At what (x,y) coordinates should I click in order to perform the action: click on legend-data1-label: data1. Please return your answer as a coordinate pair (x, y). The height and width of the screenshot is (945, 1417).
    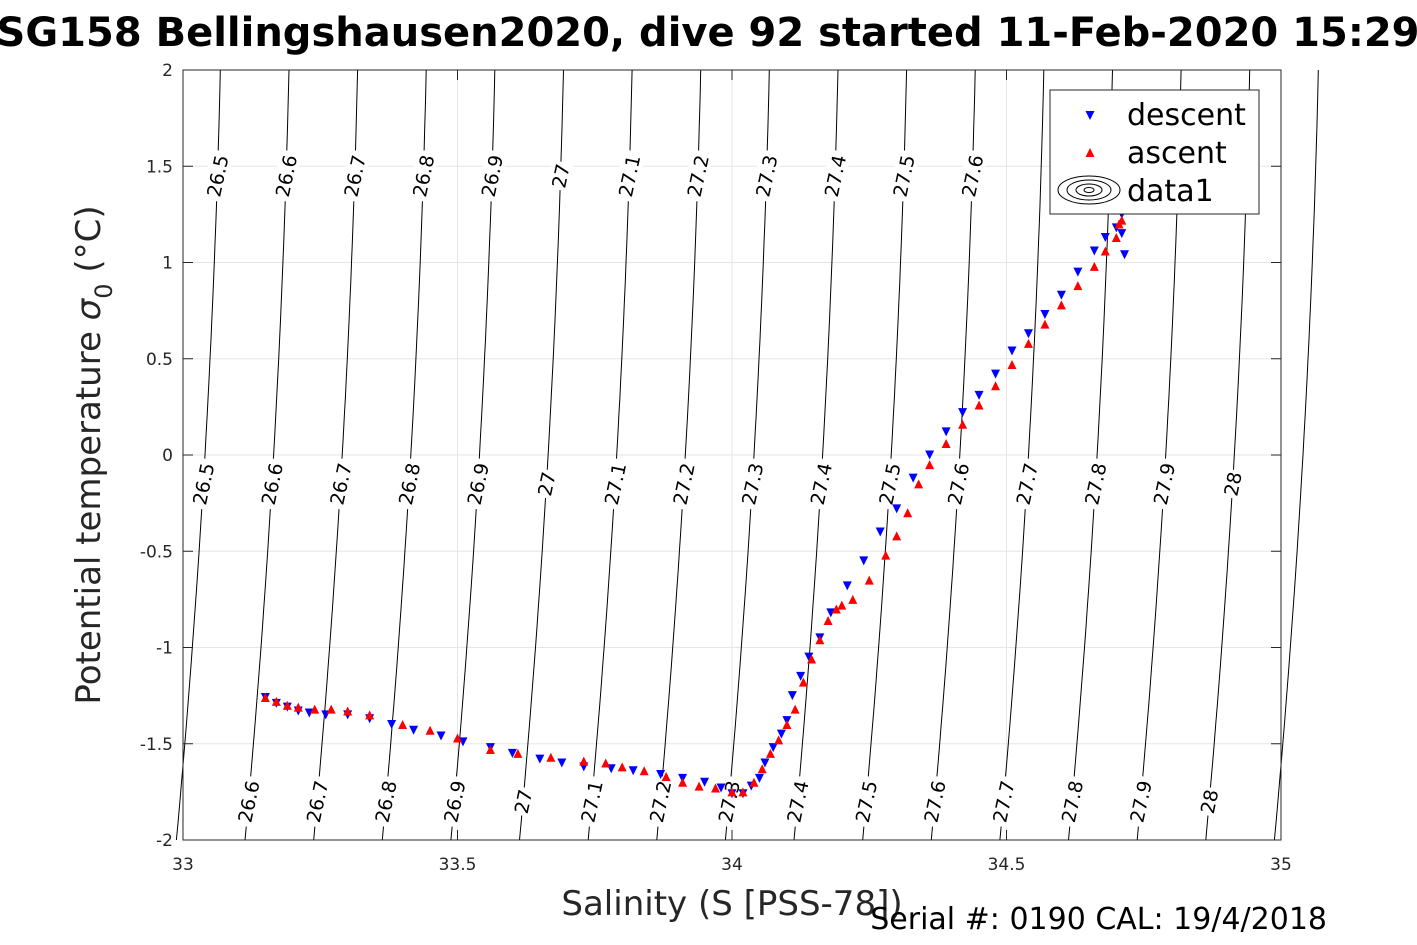
    Looking at the image, I should click on (1170, 191).